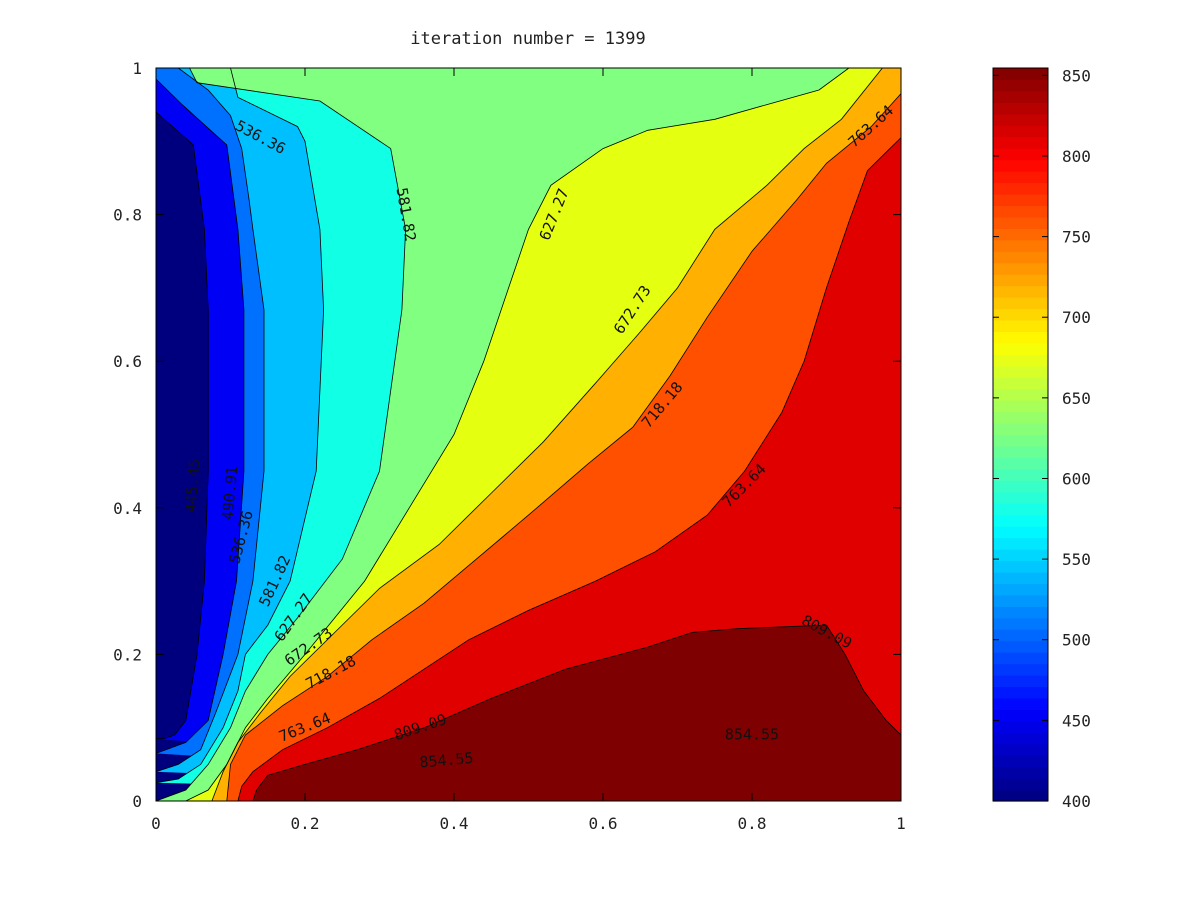  What do you see at coordinates (1076, 398) in the screenshot?
I see `colorbar-tick-label: 650` at bounding box center [1076, 398].